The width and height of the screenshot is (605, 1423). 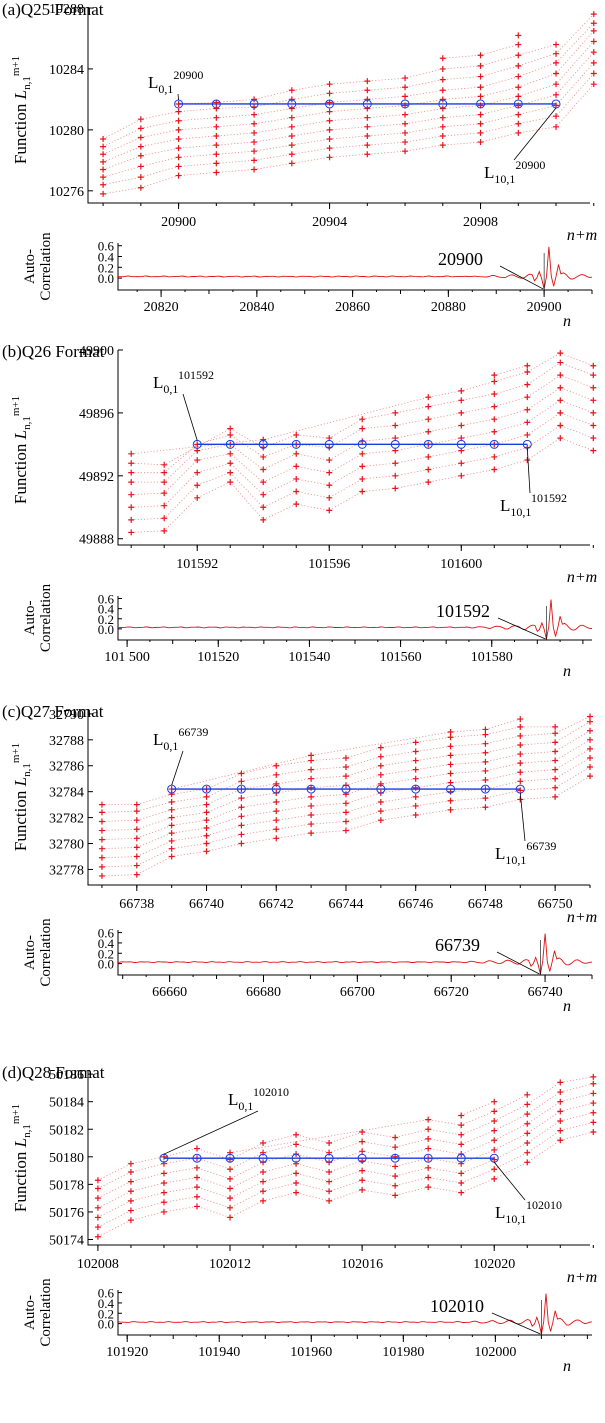 I want to click on ac-x-axis-label: n, so click(x=567, y=1006).